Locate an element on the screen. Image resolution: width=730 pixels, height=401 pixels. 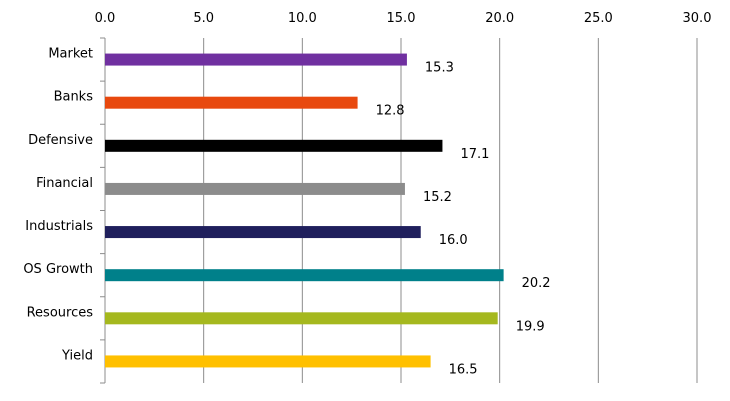
x-tick-label: 15.0 is located at coordinates (401, 18).